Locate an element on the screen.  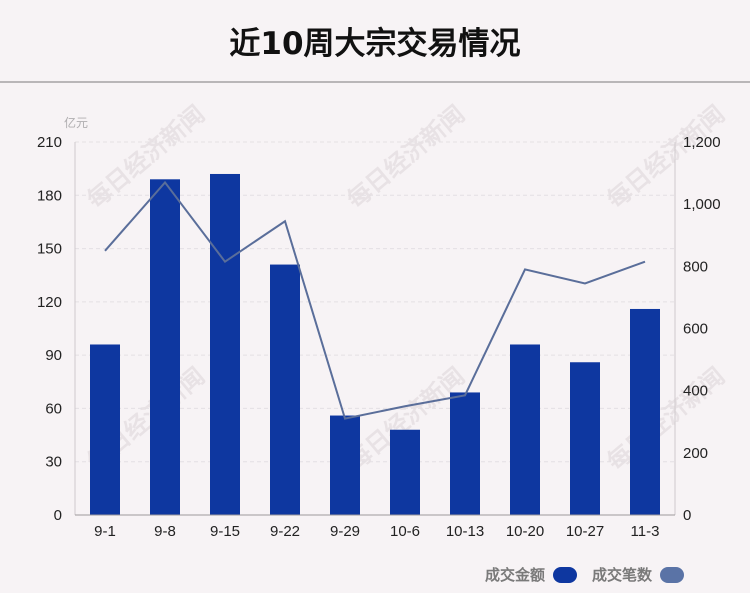
x-tick-label: 10-6 is located at coordinates (405, 531).